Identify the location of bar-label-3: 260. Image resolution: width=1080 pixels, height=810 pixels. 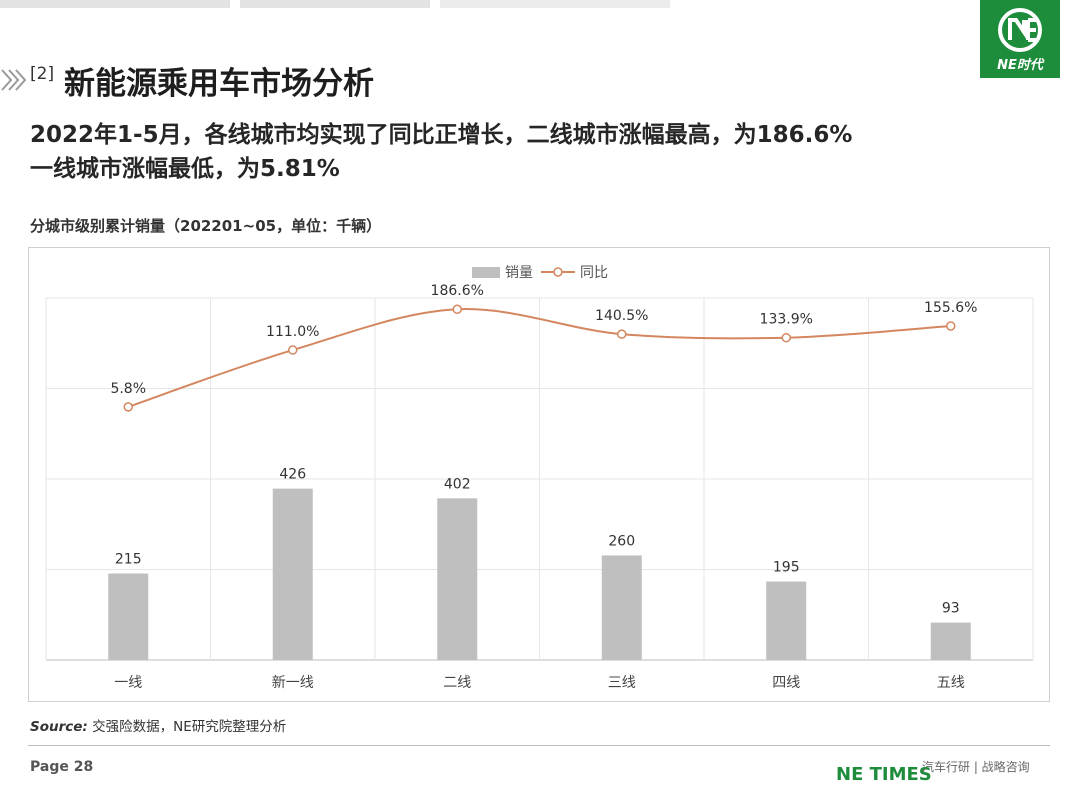
(621, 541).